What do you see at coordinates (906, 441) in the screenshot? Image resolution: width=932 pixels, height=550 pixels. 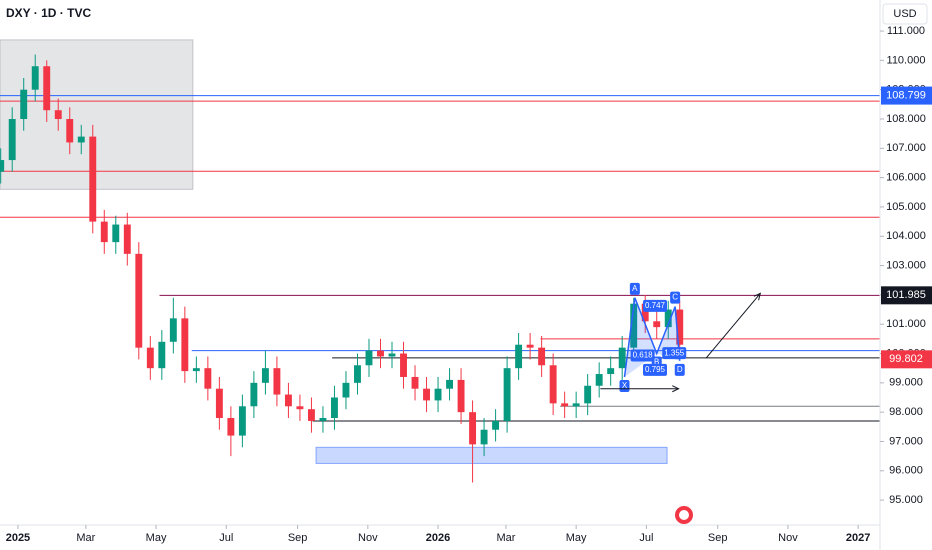 I see `y-tick-label: 97.000` at bounding box center [906, 441].